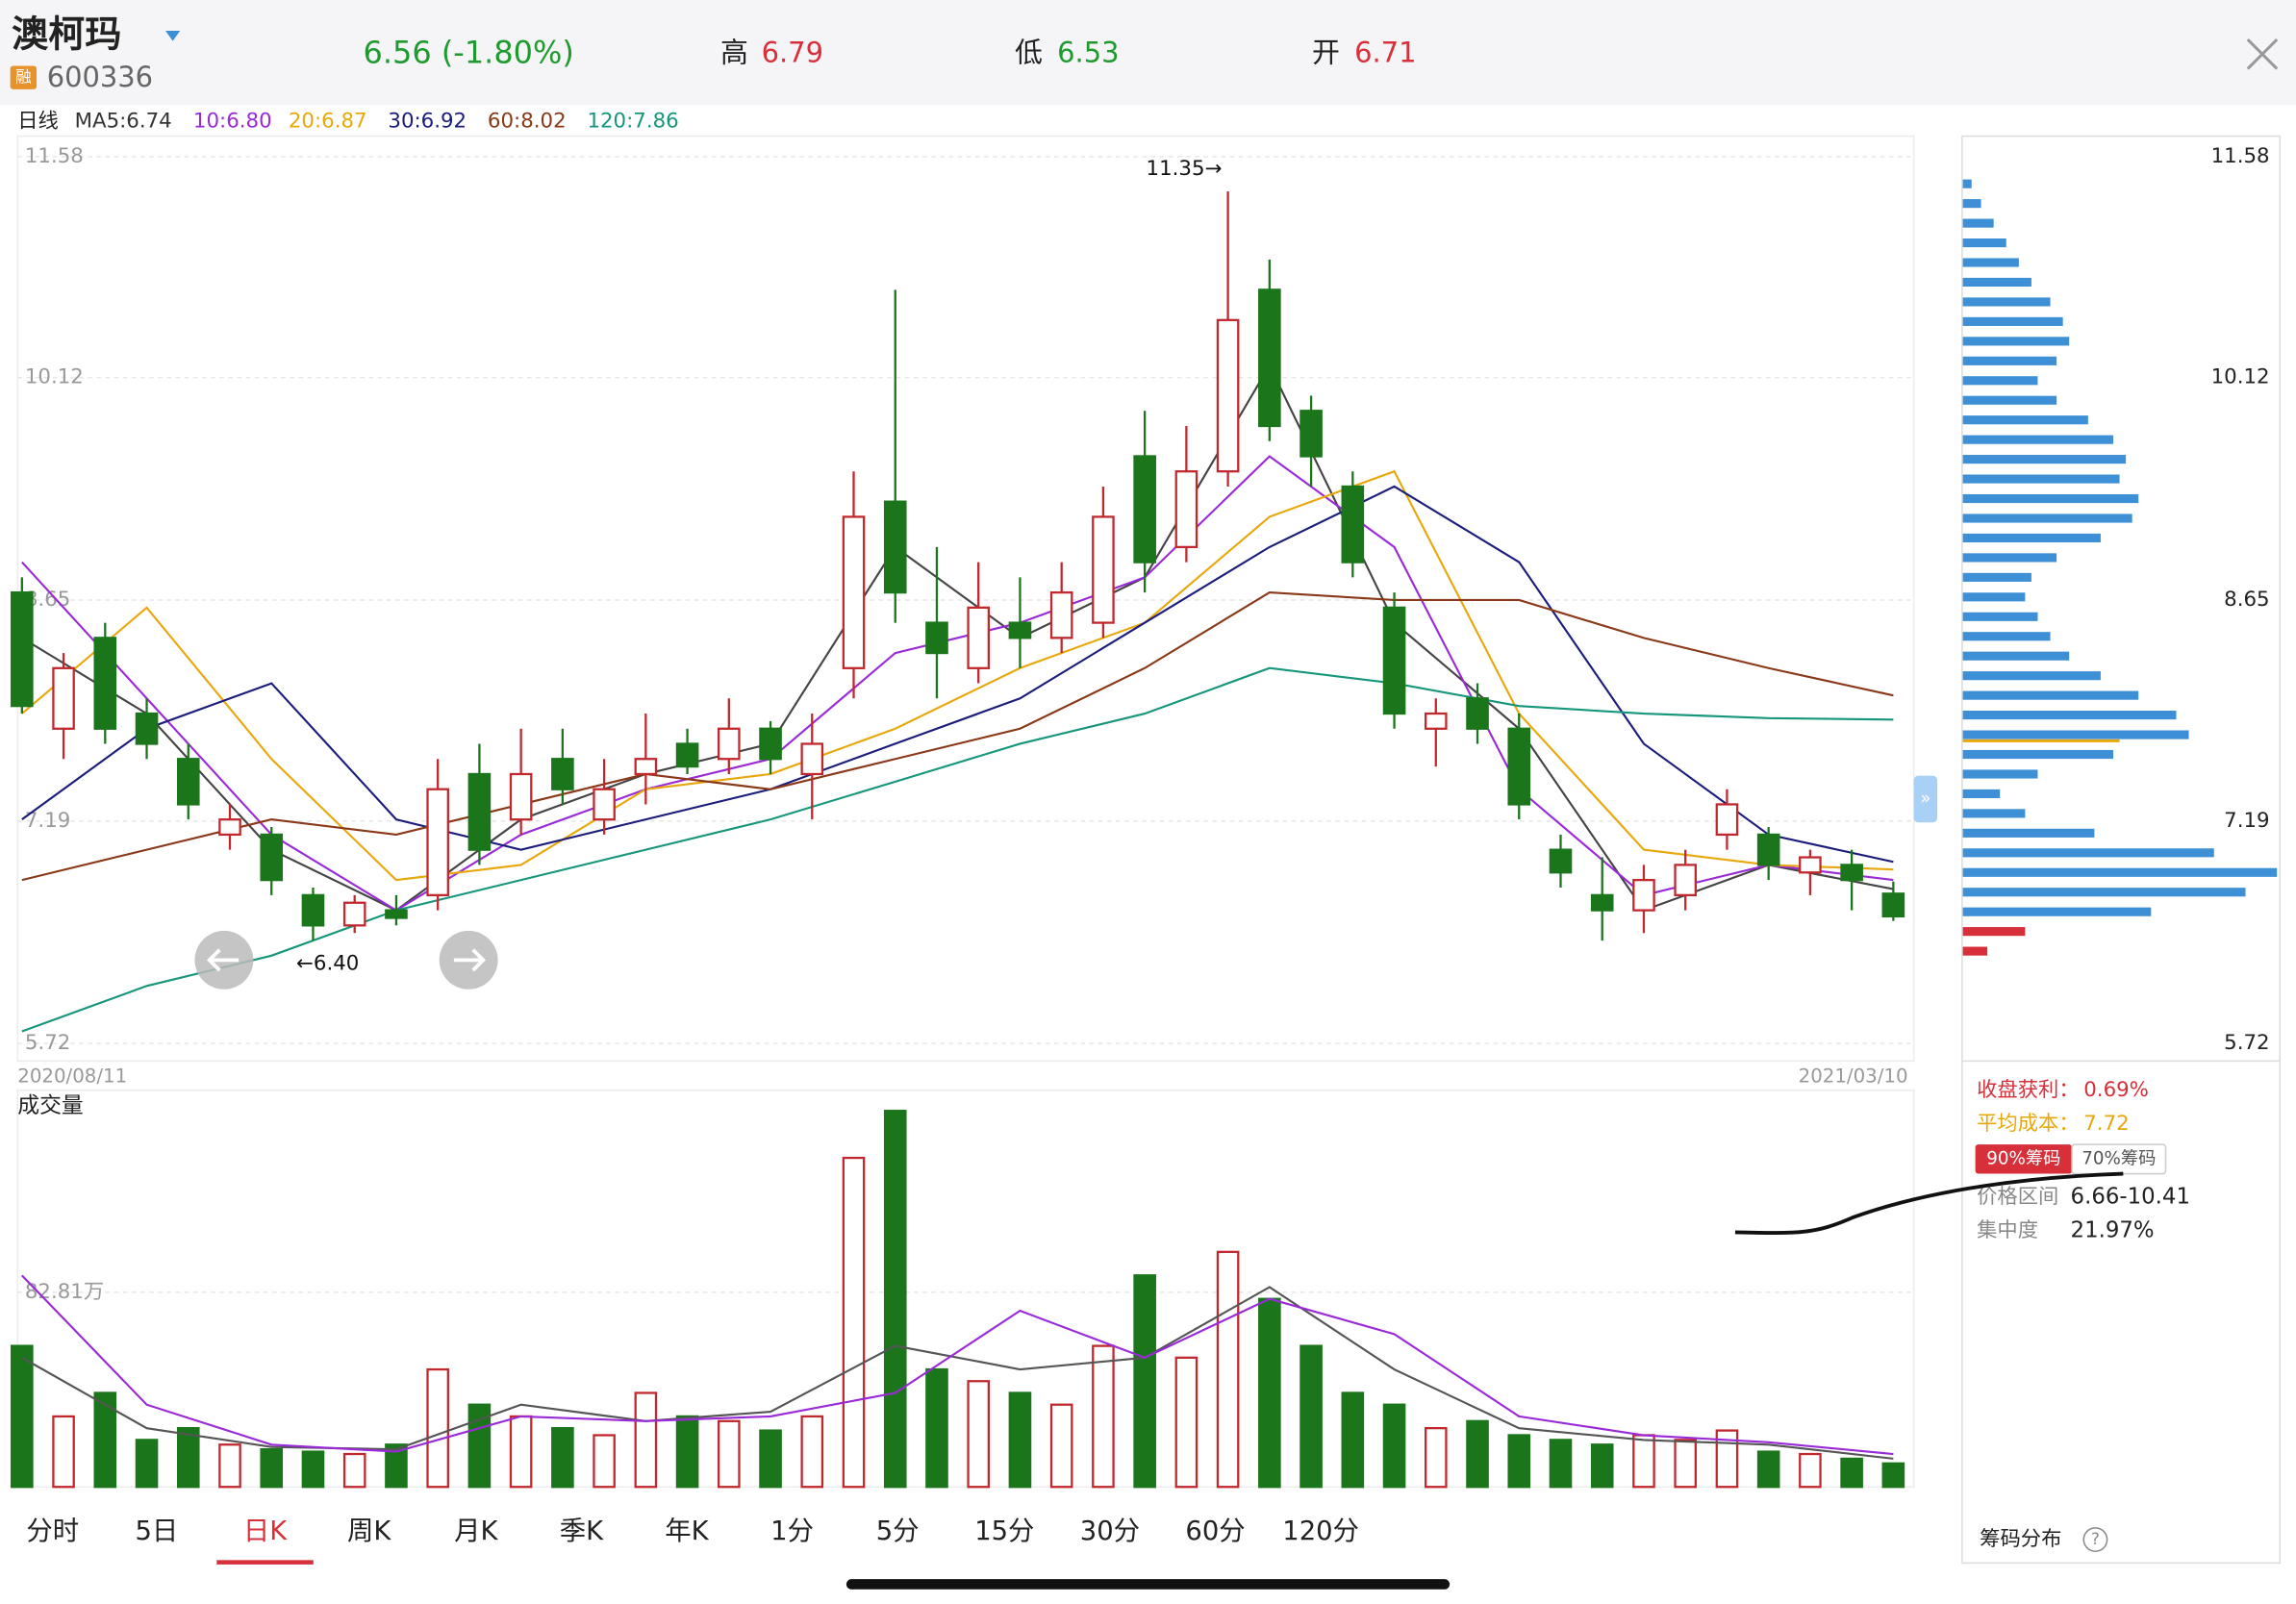  What do you see at coordinates (156, 1531) in the screenshot?
I see `tab: 5日` at bounding box center [156, 1531].